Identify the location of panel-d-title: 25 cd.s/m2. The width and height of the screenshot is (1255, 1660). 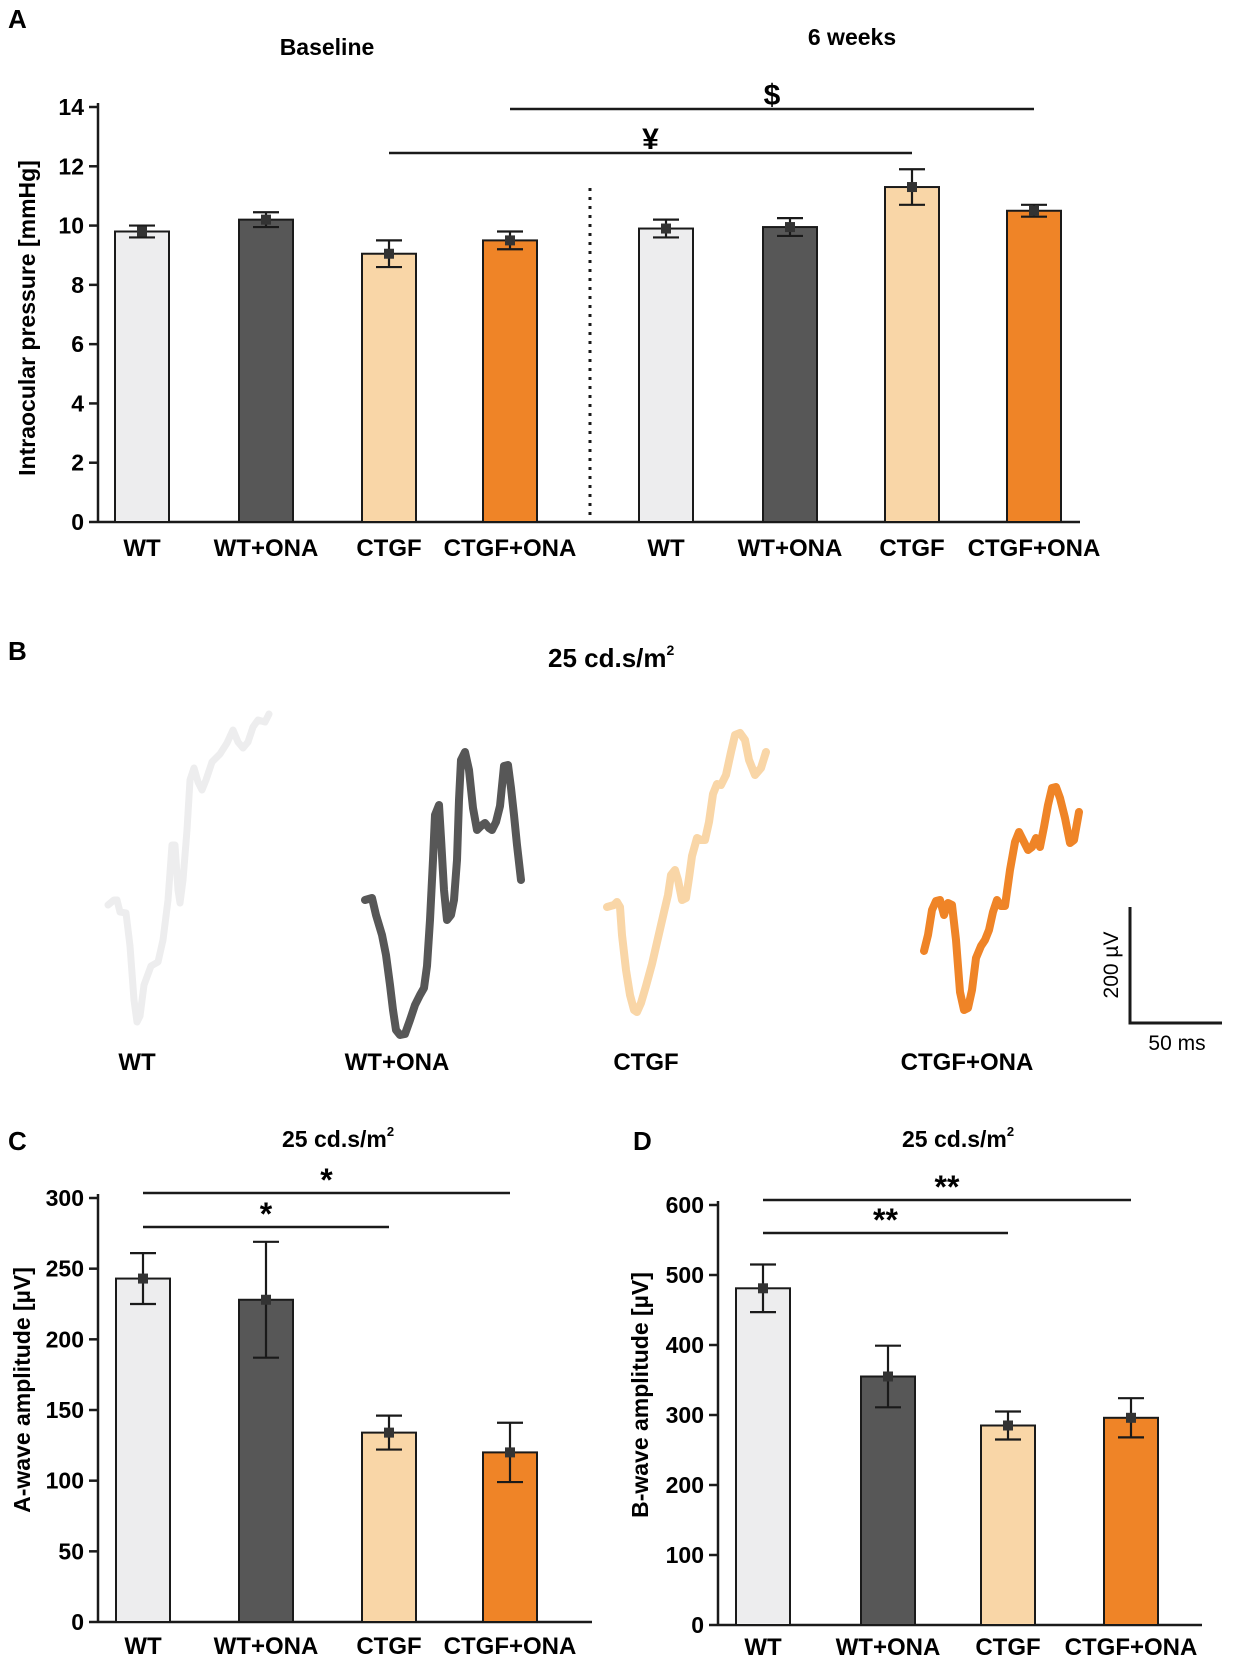
(958, 1138).